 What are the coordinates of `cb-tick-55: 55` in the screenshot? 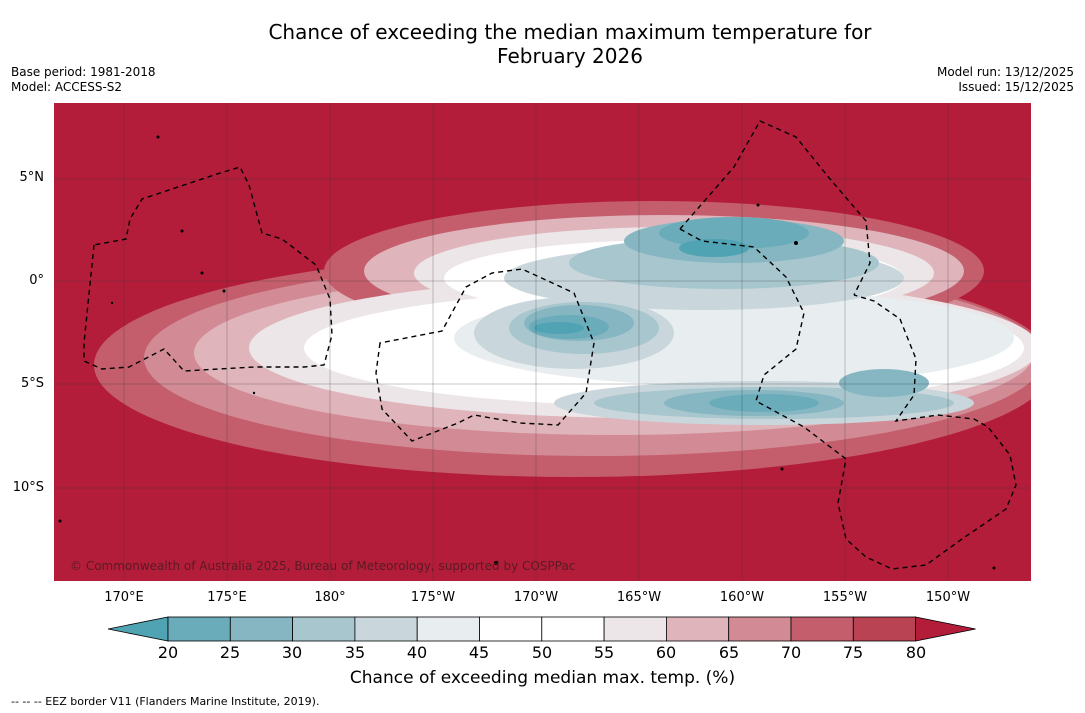 It's located at (604, 652).